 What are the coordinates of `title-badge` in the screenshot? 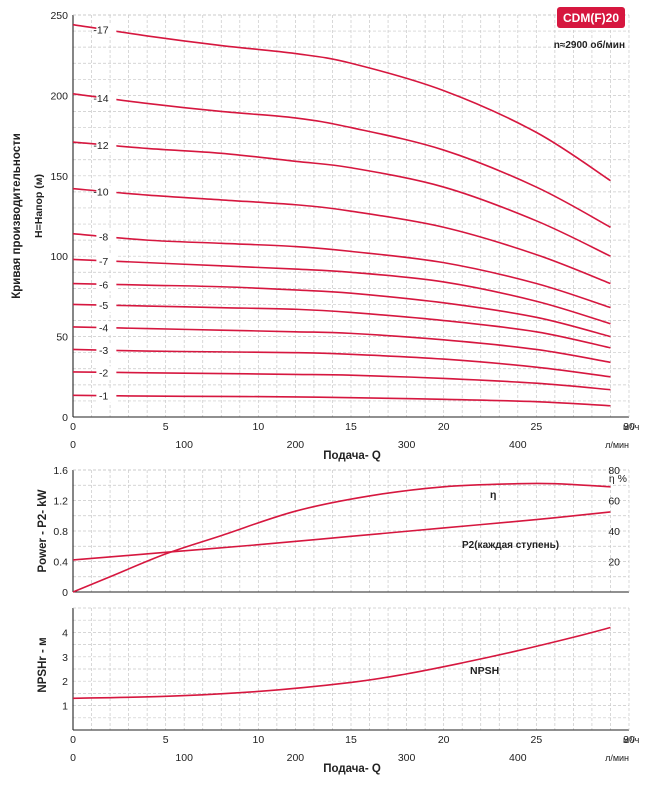 It's located at (591, 17).